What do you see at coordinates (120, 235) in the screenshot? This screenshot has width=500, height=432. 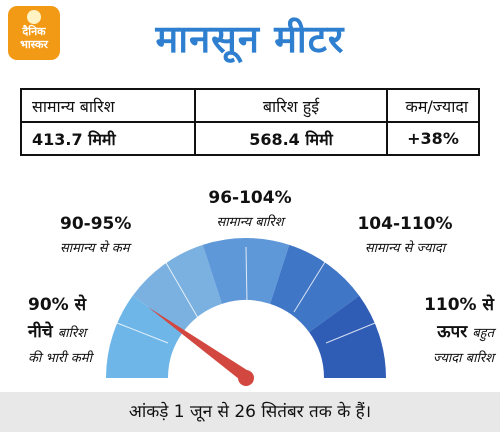 I see `segment-label-below-normal: 90-95% सामान्य से कम` at bounding box center [120, 235].